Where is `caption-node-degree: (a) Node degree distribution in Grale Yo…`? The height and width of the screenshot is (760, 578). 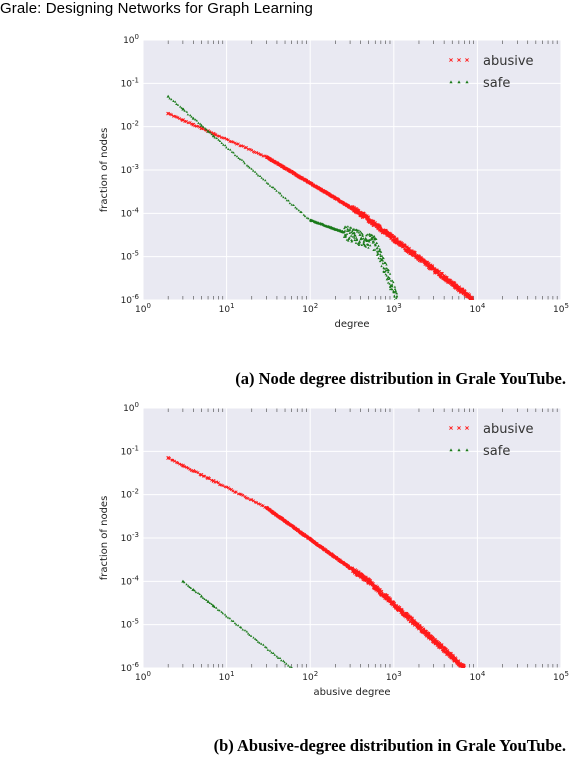
caption-node-degree: (a) Node degree distribution in Grale Yo… is located at coordinates (400, 378).